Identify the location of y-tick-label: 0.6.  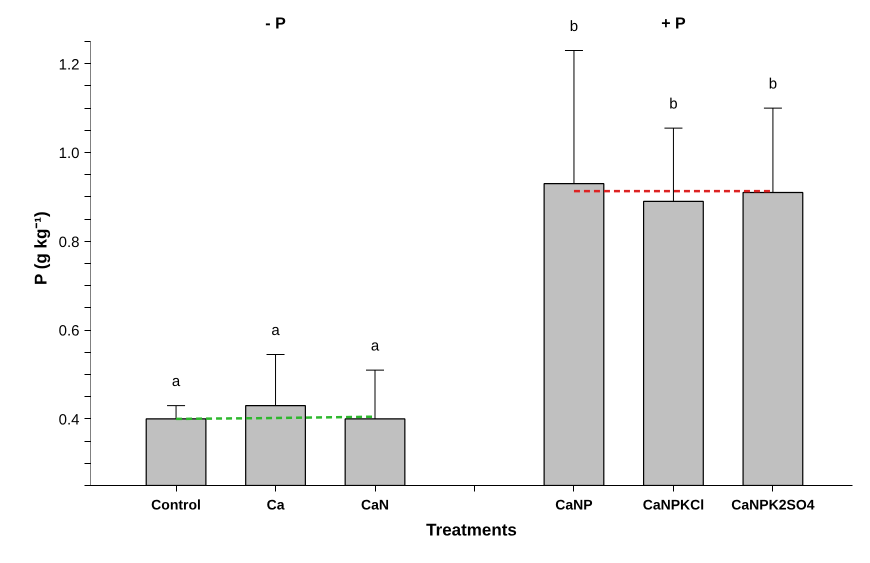
(69, 331).